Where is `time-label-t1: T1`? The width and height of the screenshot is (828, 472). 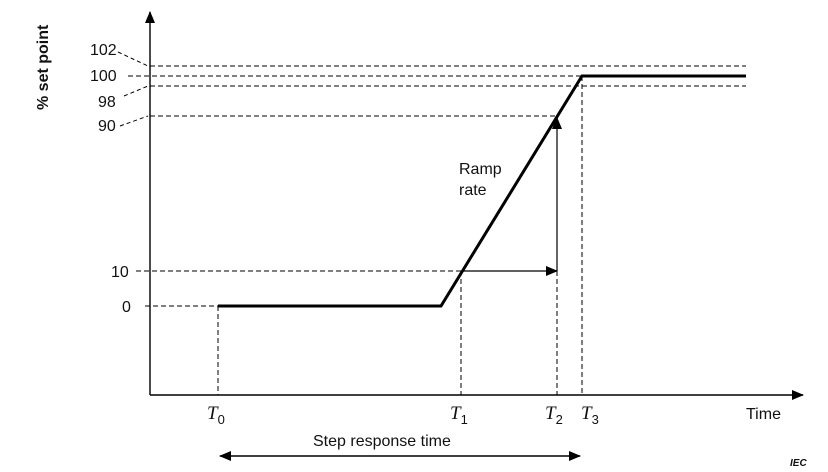
time-label-t1: T1 is located at coordinates (459, 415).